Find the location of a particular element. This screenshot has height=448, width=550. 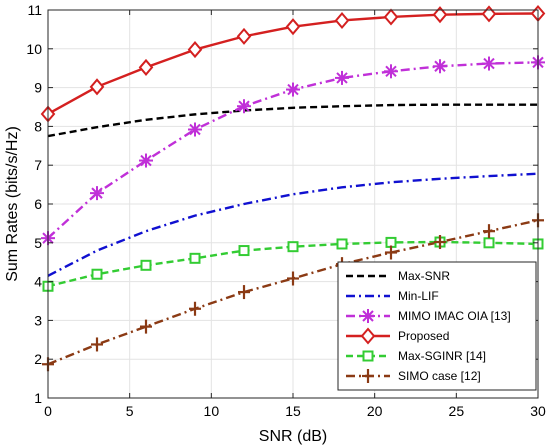

x-tick-label: 10 is located at coordinates (212, 411).